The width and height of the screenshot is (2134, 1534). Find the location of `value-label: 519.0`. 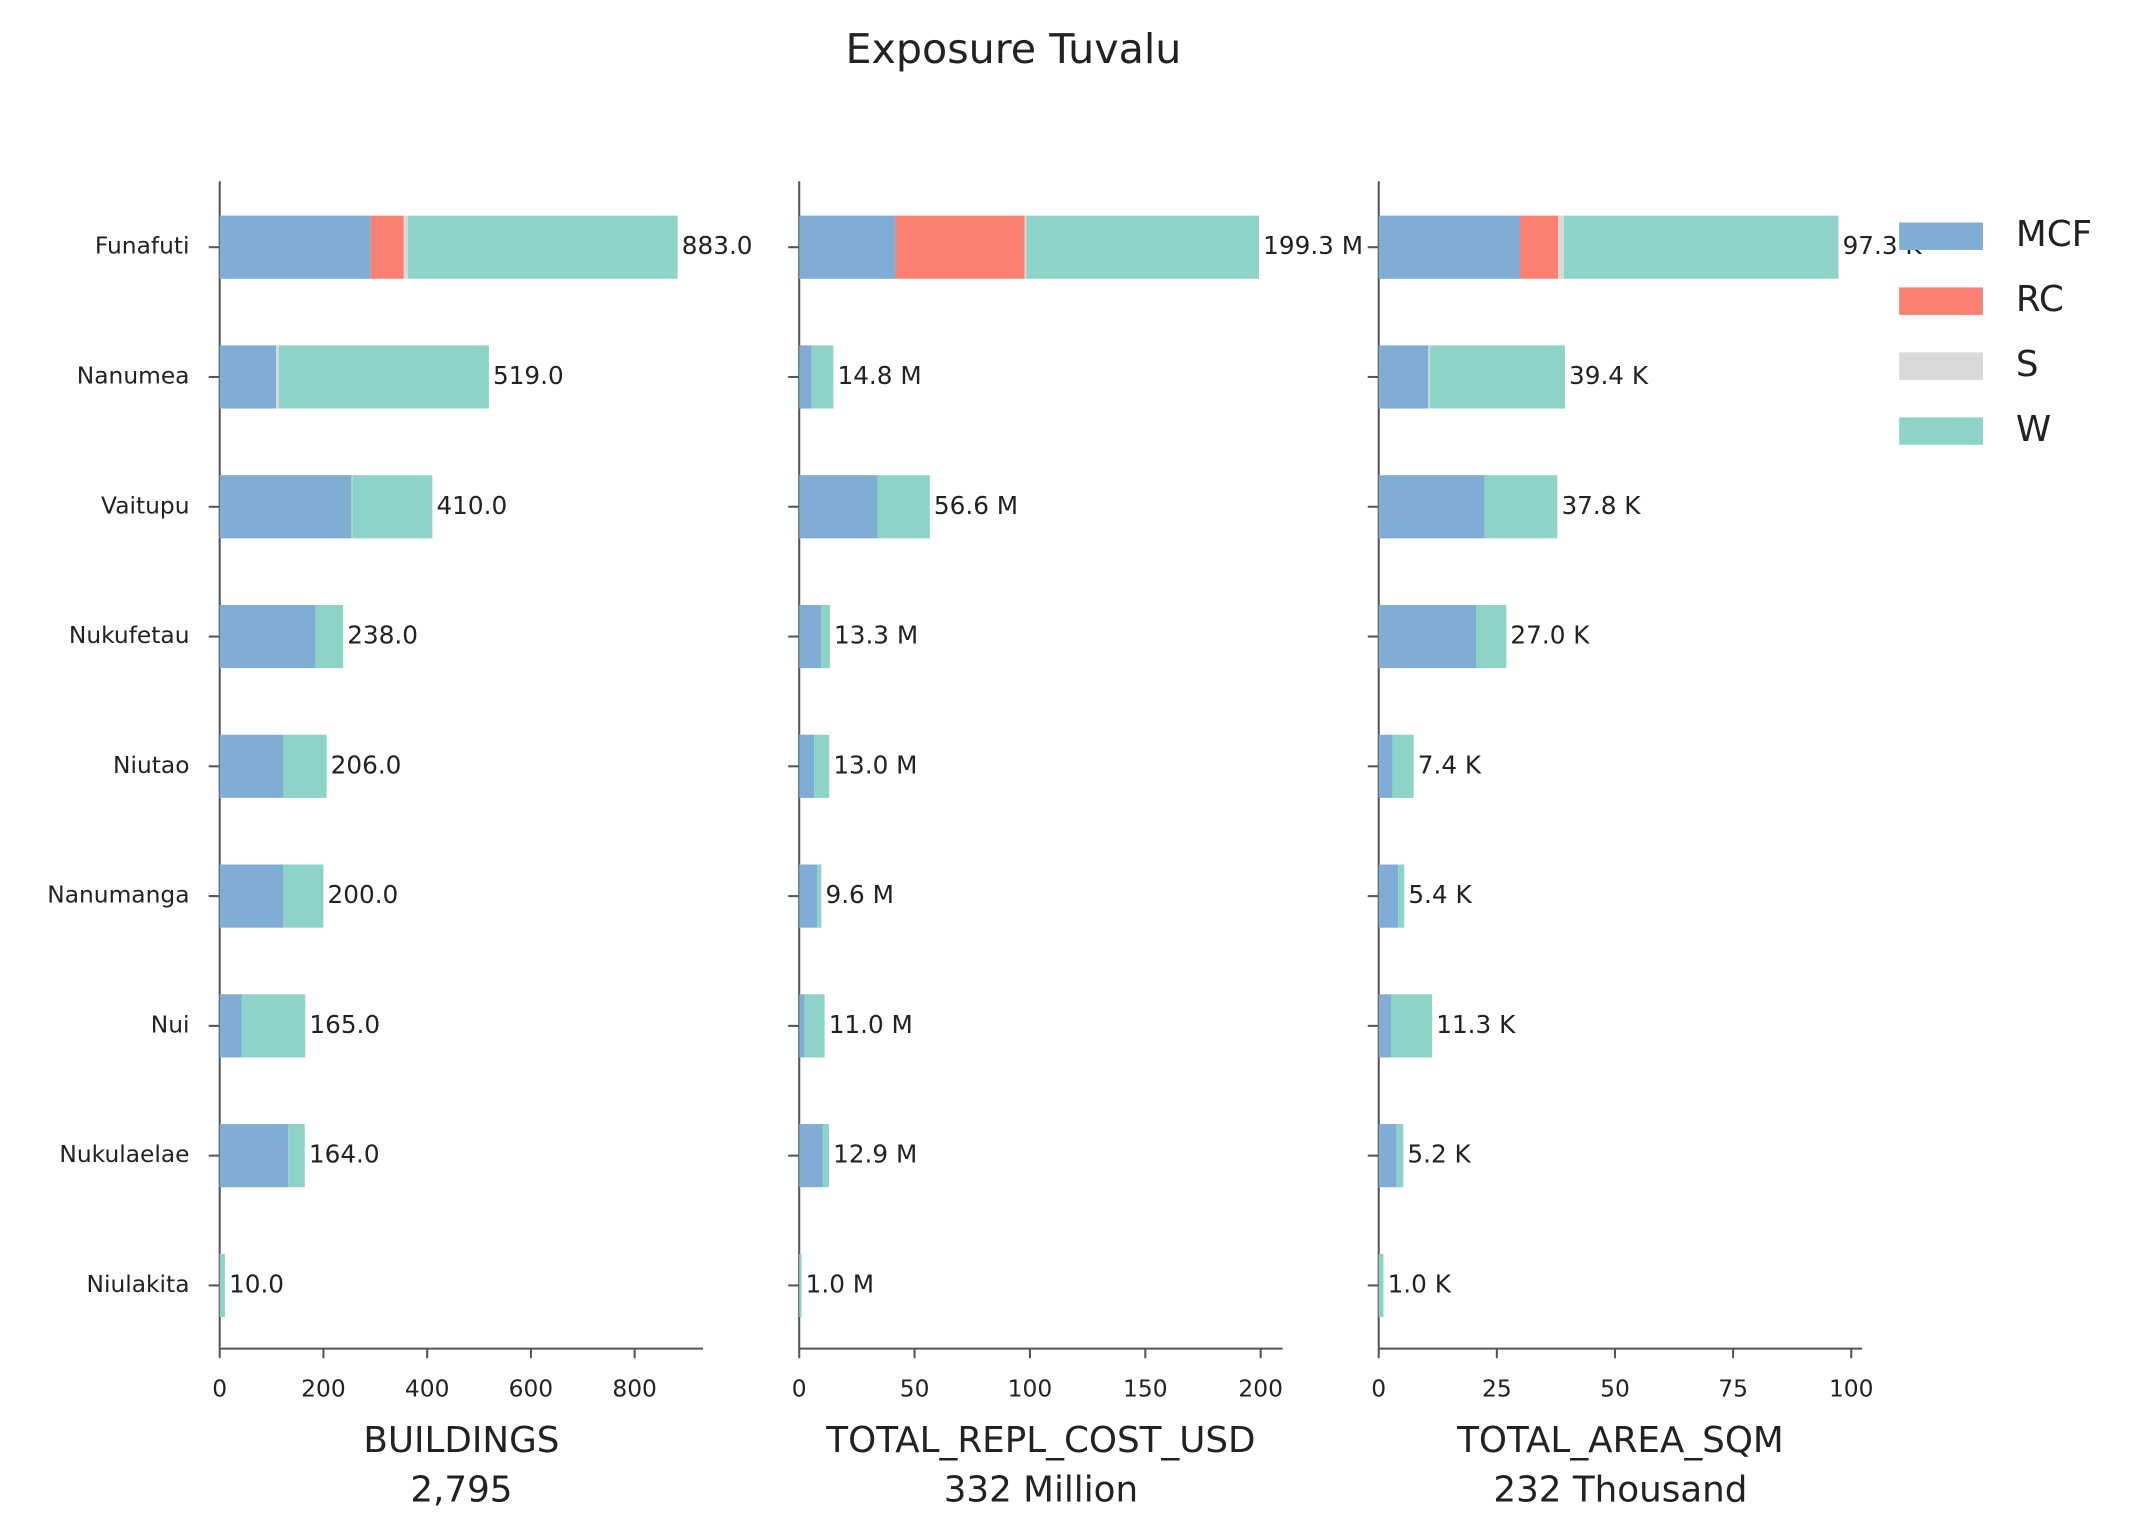

value-label: 519.0 is located at coordinates (528, 375).